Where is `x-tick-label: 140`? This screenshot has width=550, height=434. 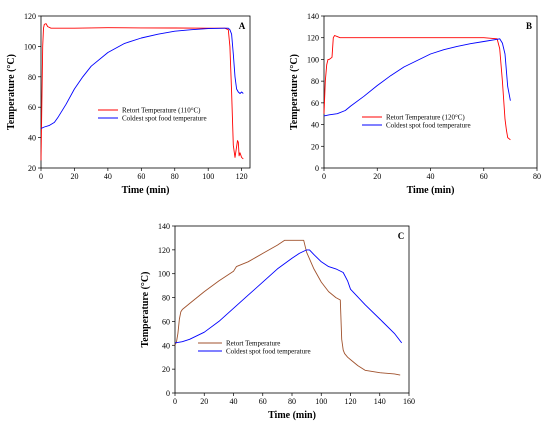 x-tick-label: 140 is located at coordinates (380, 401).